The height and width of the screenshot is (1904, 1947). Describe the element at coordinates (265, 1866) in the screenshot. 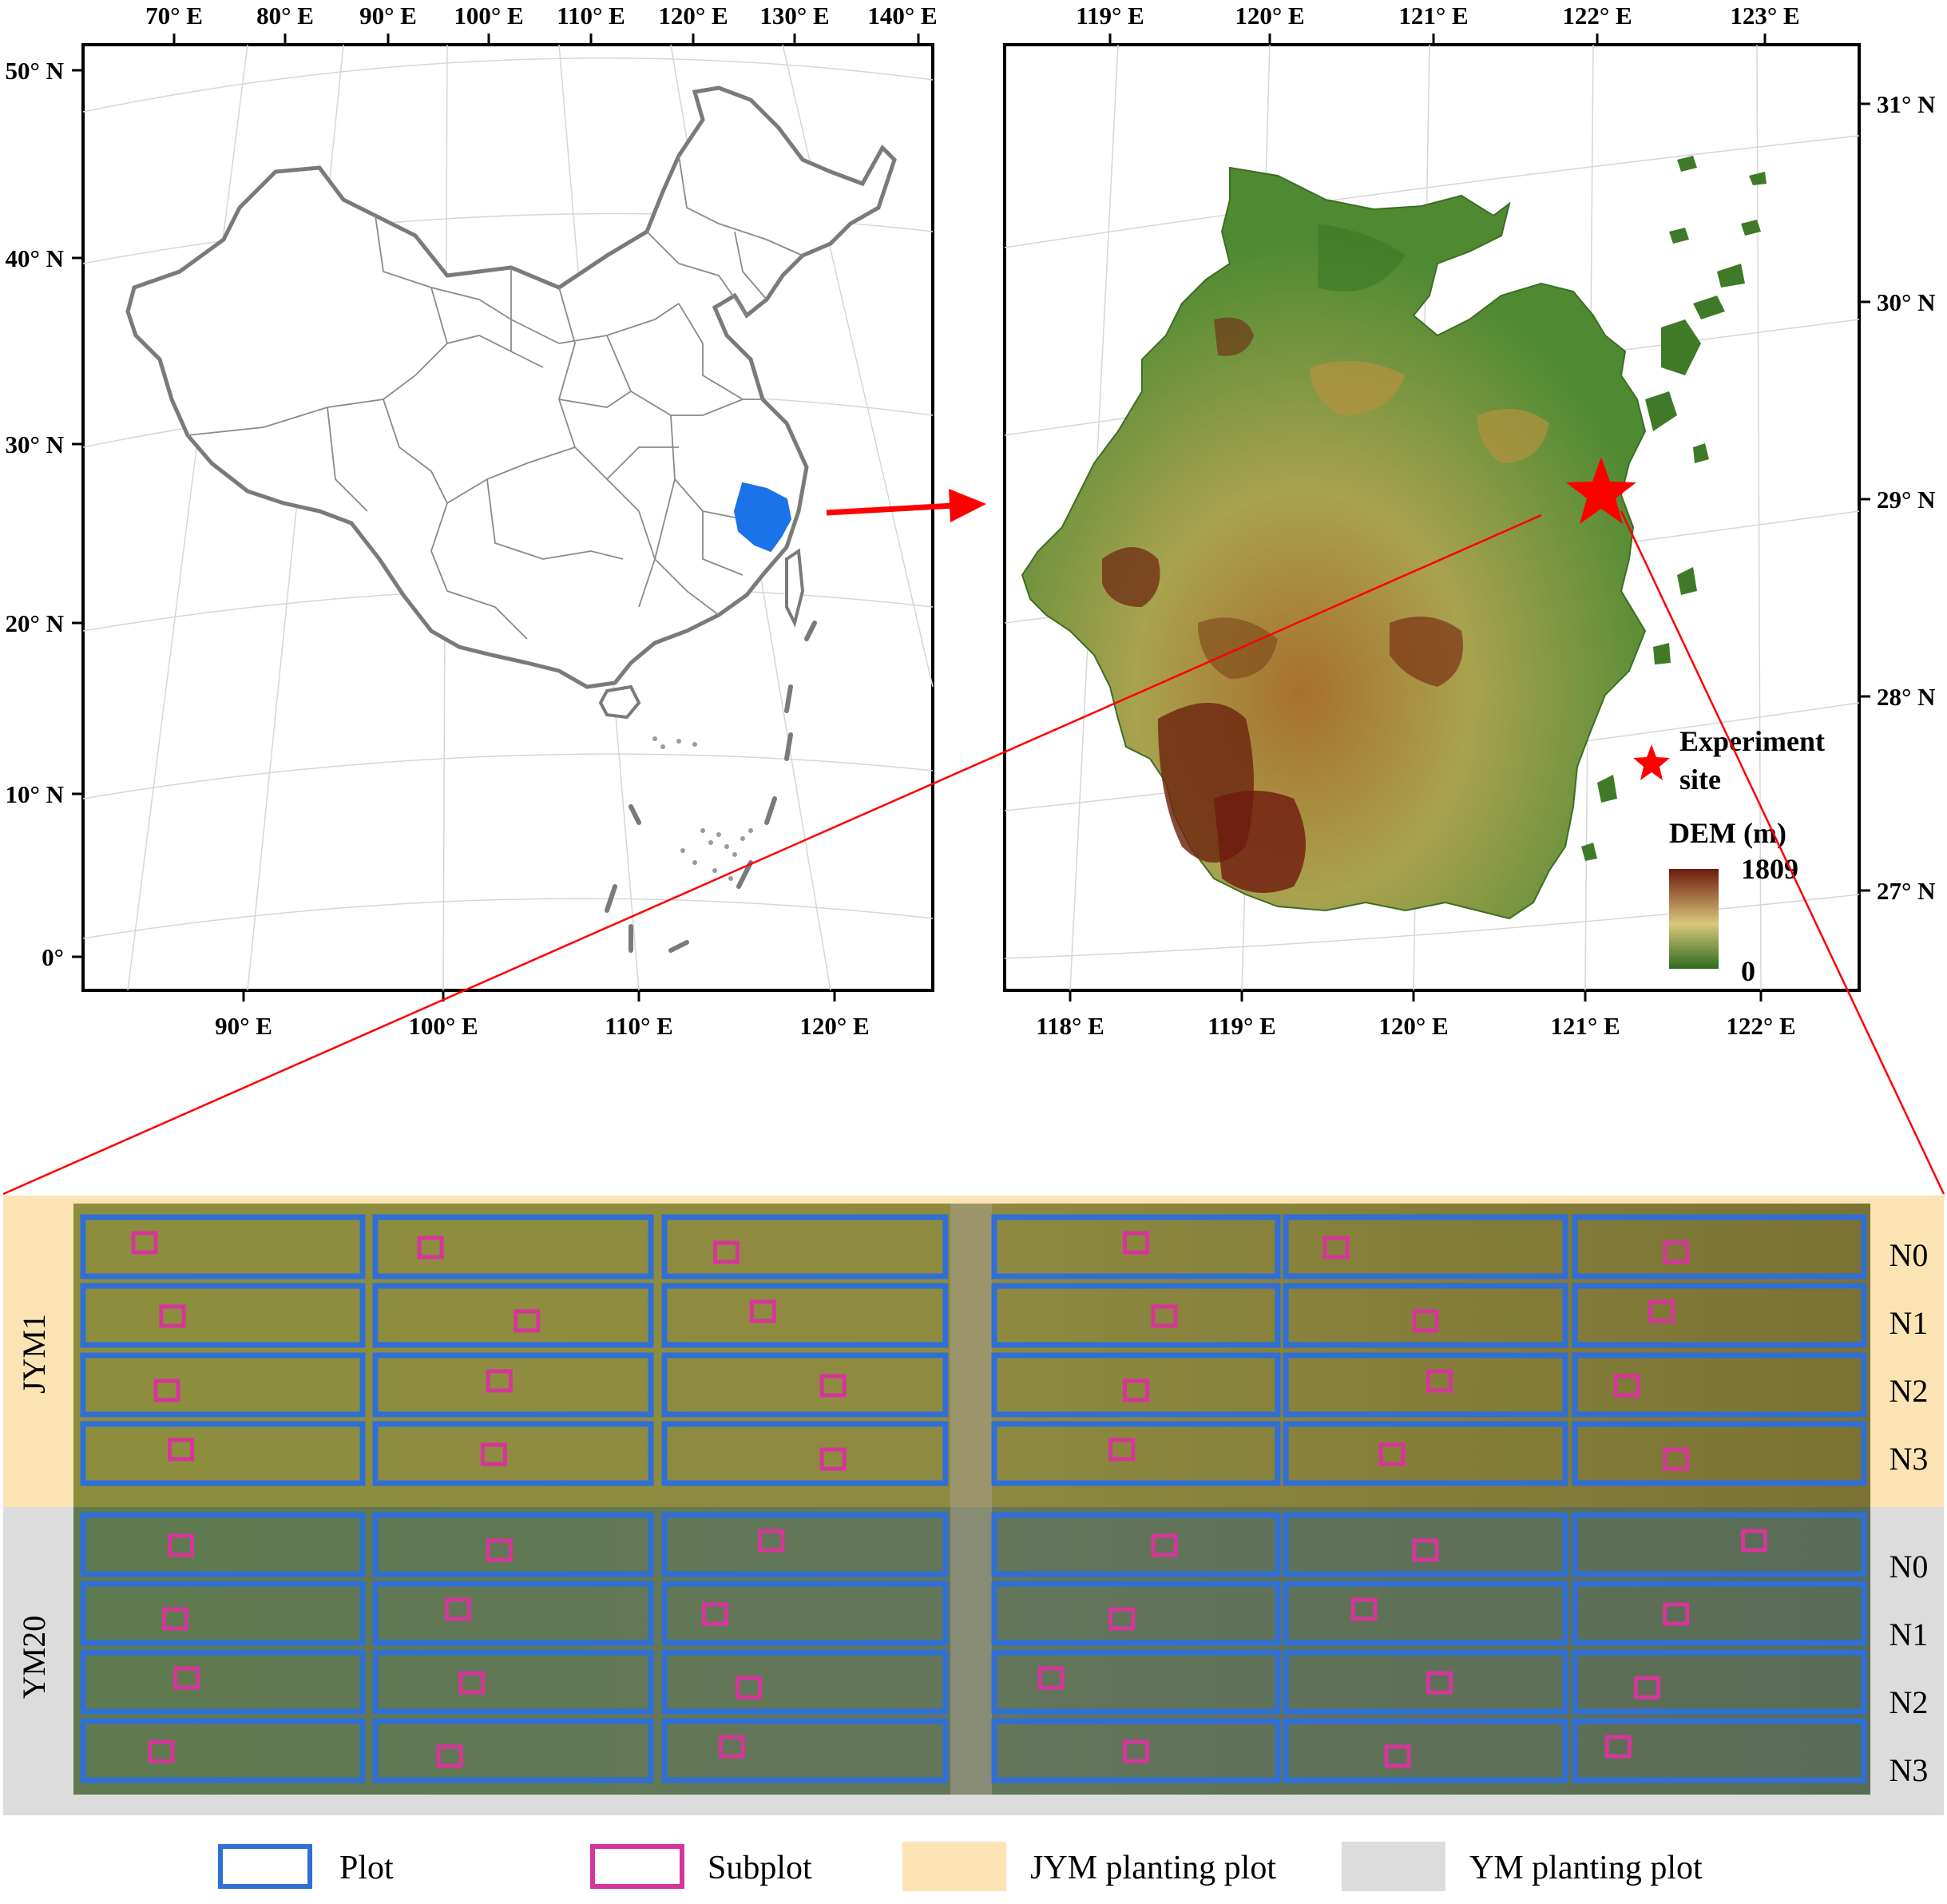

I see `legend-plot-swatch` at that location.